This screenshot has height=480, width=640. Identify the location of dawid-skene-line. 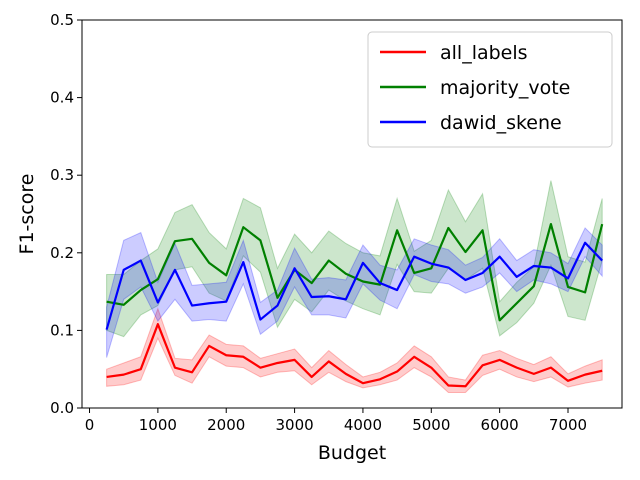
(354, 285).